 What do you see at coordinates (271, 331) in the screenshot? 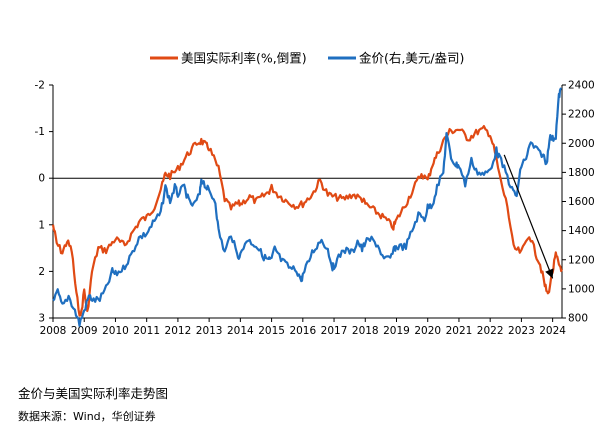
I see `x-tick-label: 2015` at bounding box center [271, 331].